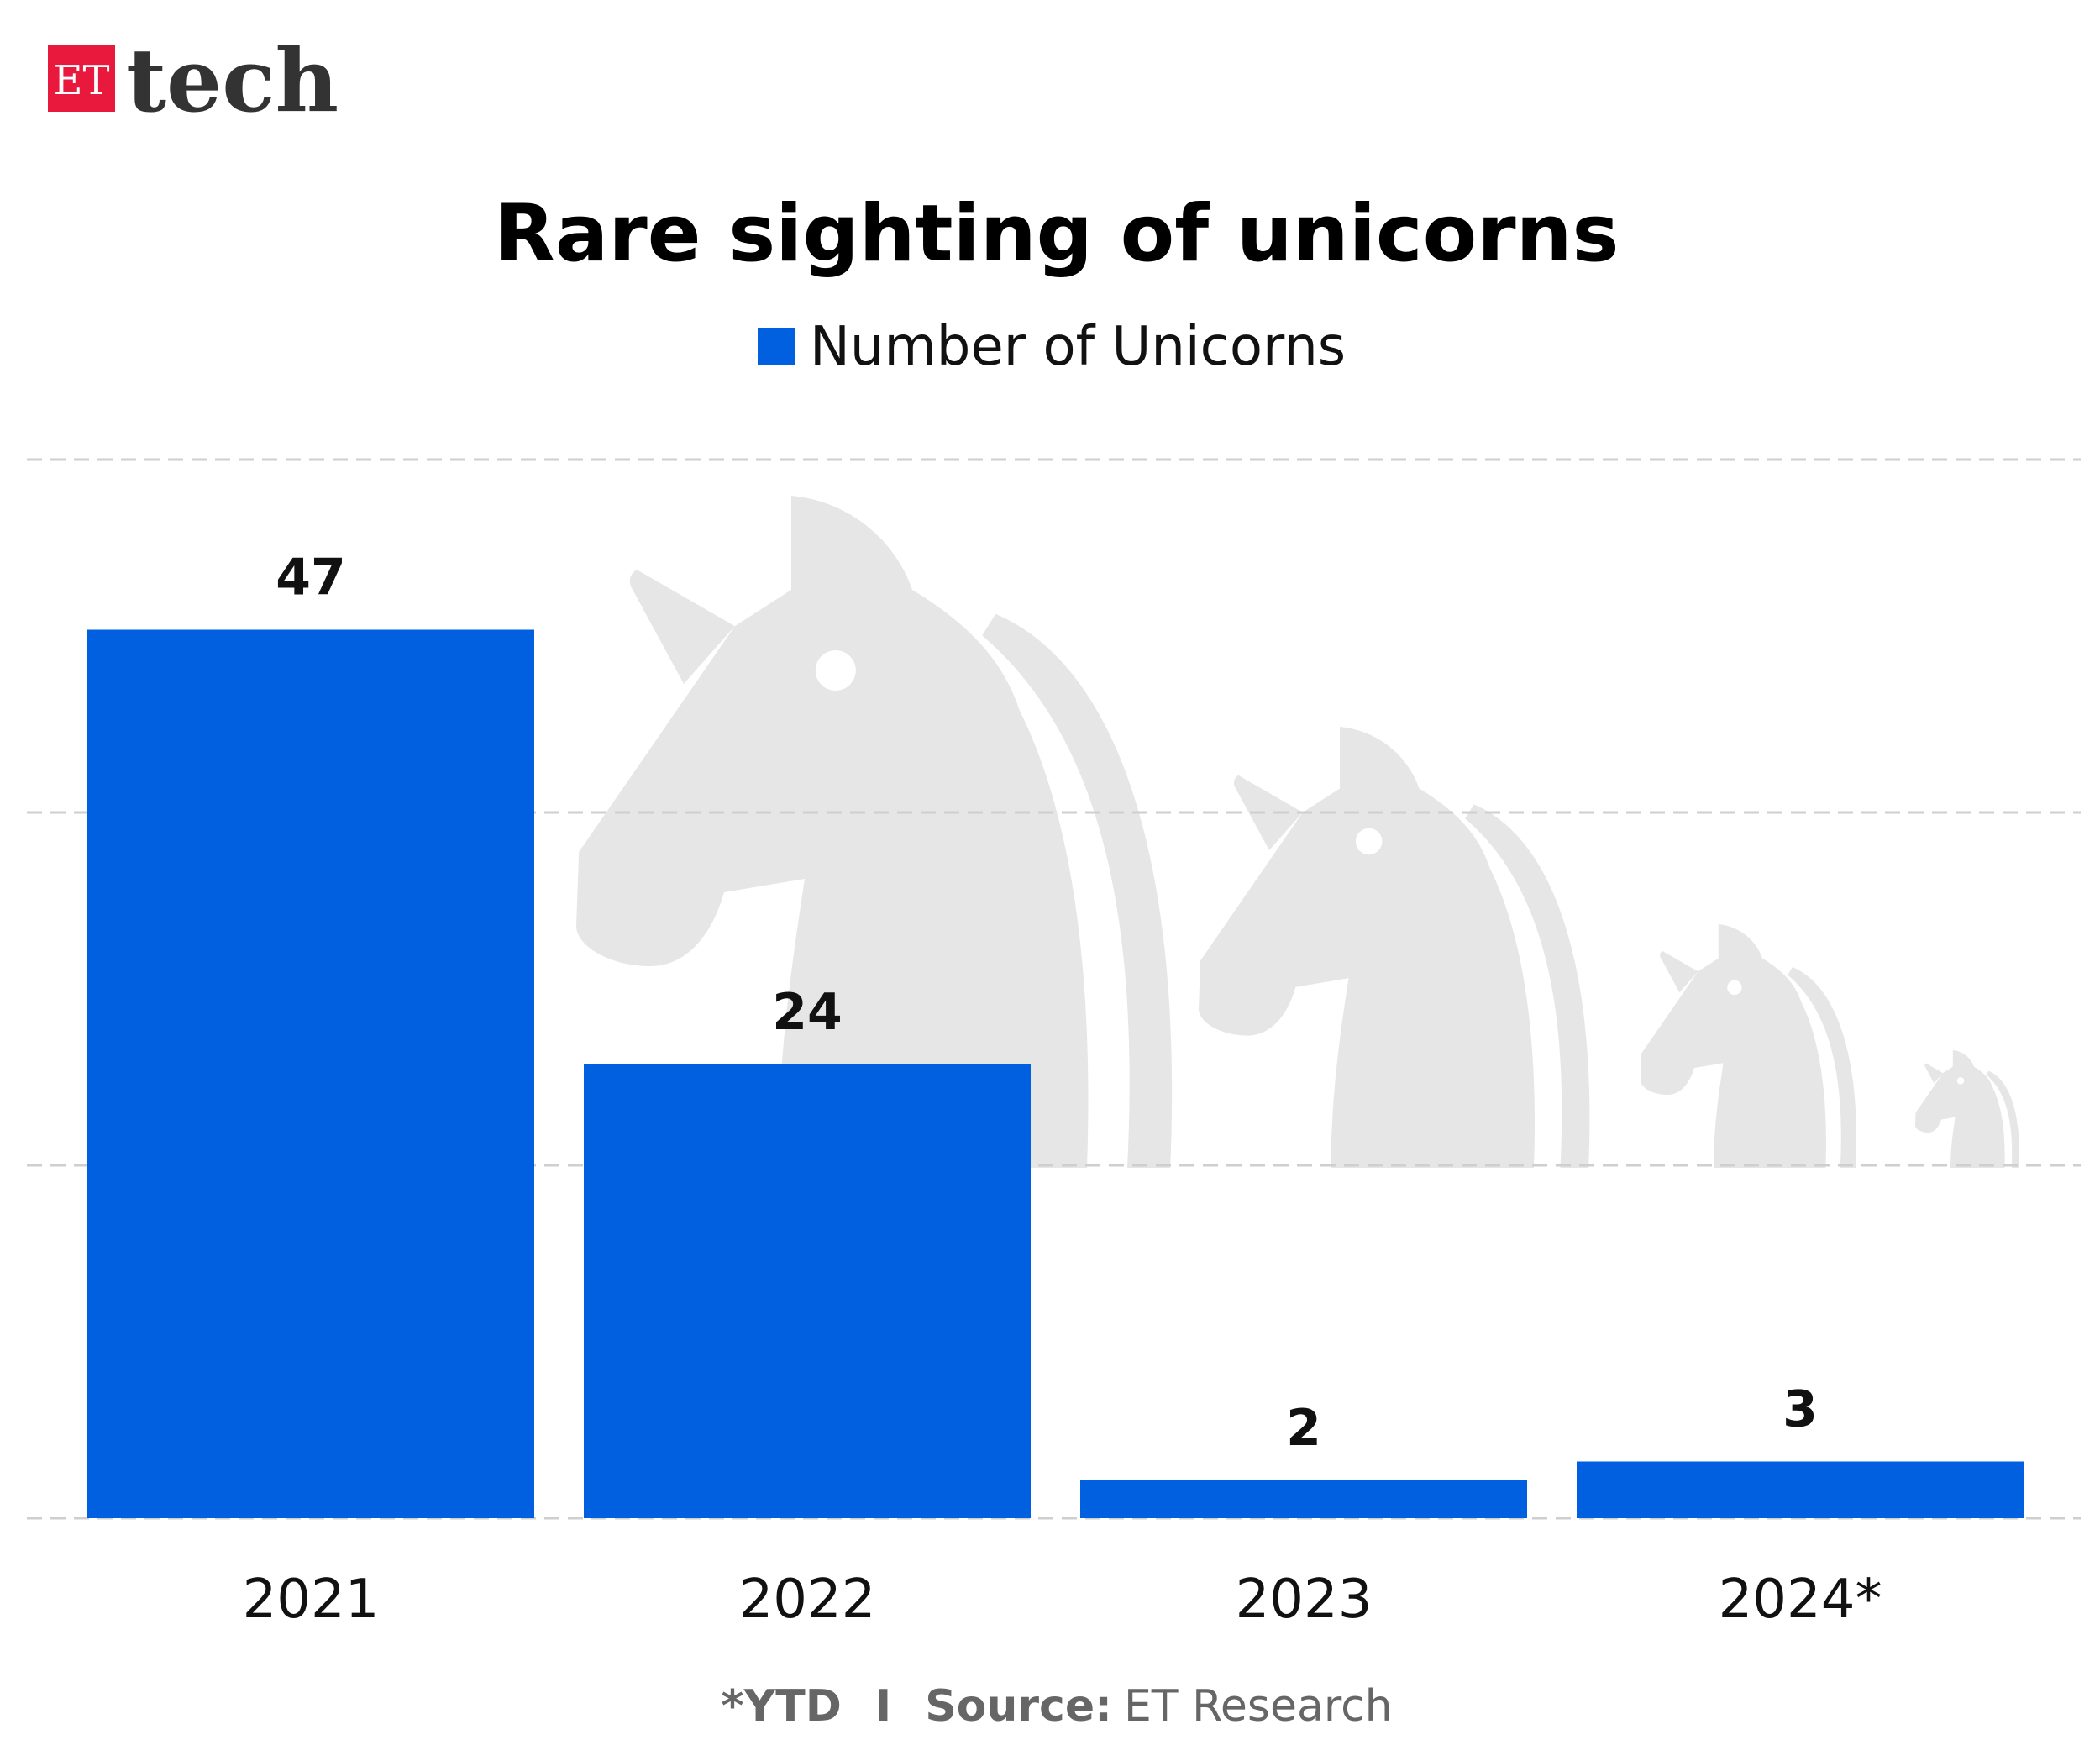 This screenshot has height=1761, width=2100. I want to click on footer-separator: I, so click(883, 1707).